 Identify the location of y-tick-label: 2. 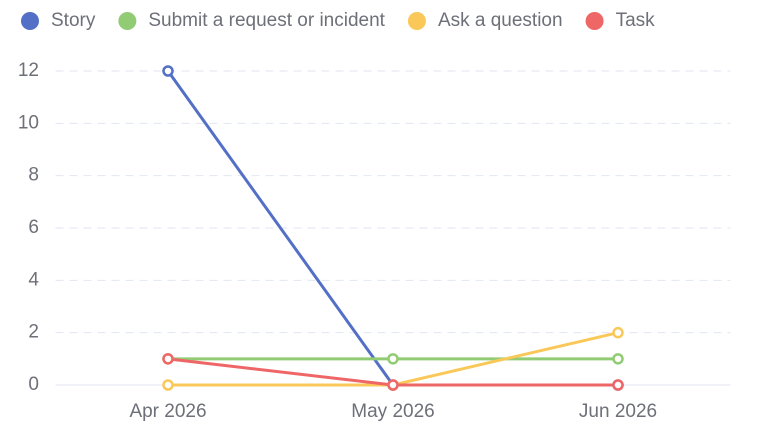
(33, 332).